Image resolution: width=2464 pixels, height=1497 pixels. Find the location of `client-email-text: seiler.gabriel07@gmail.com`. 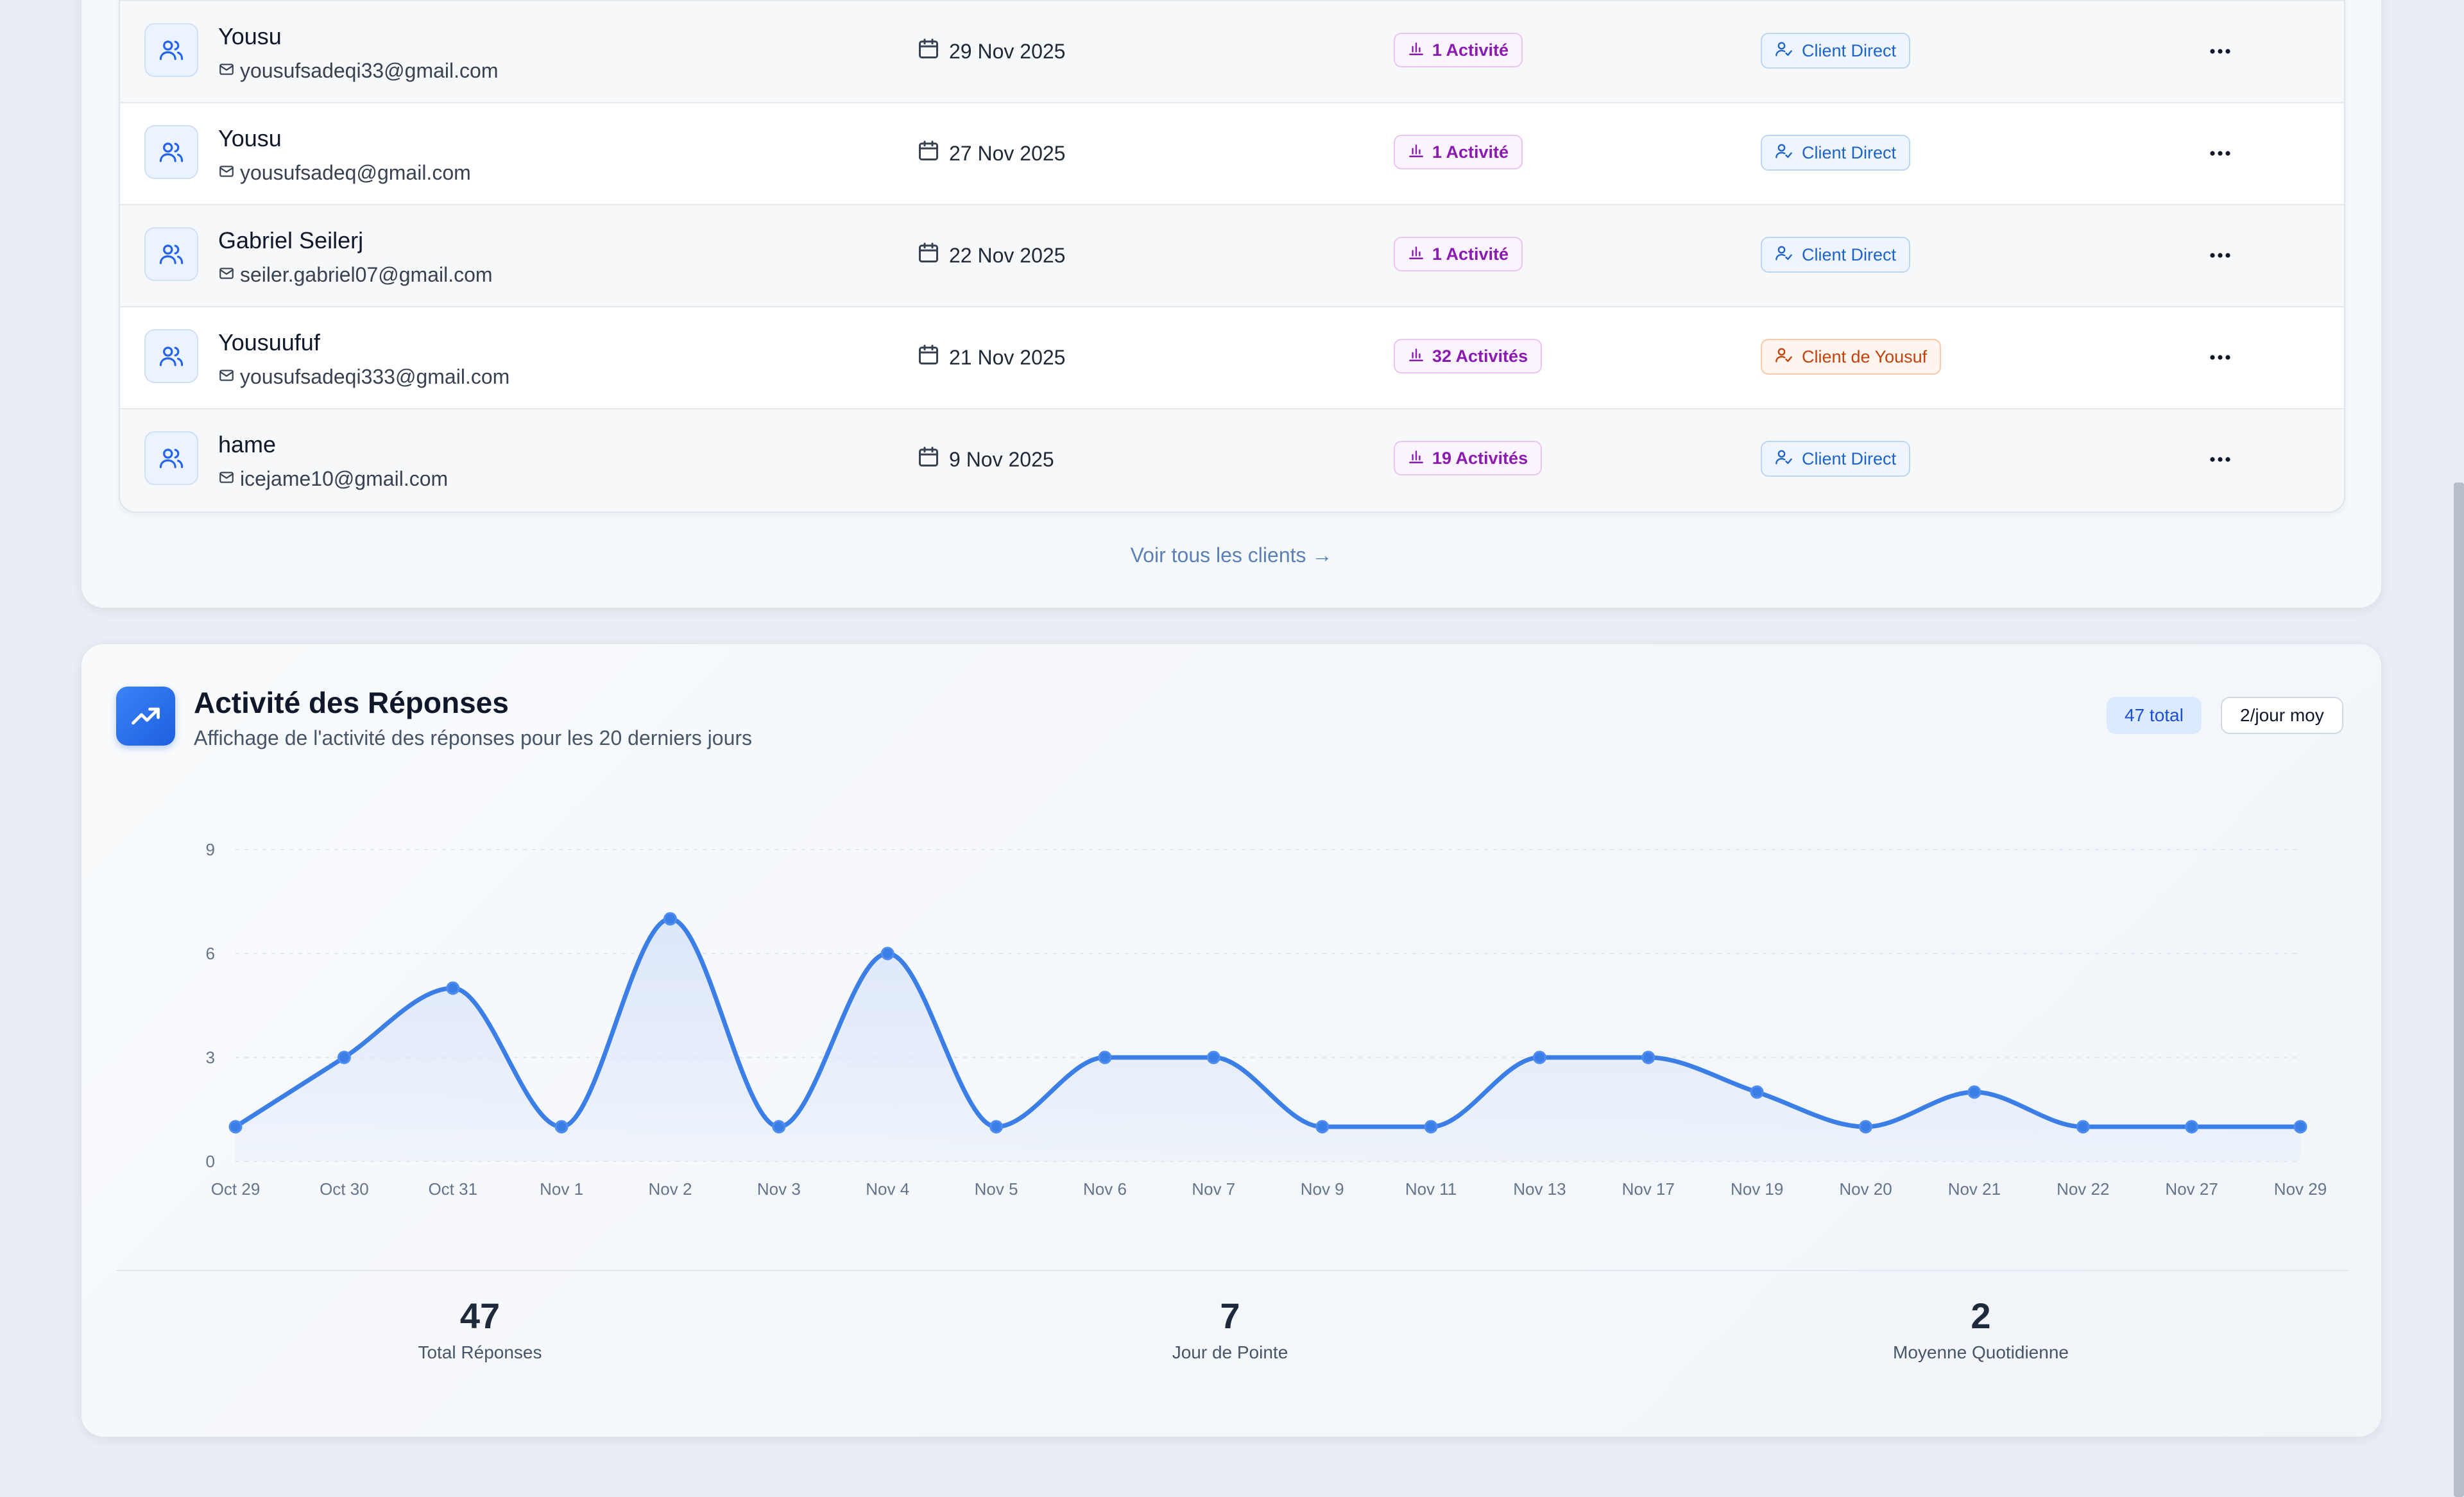

client-email-text: seiler.gabriel07@gmail.com is located at coordinates (366, 274).